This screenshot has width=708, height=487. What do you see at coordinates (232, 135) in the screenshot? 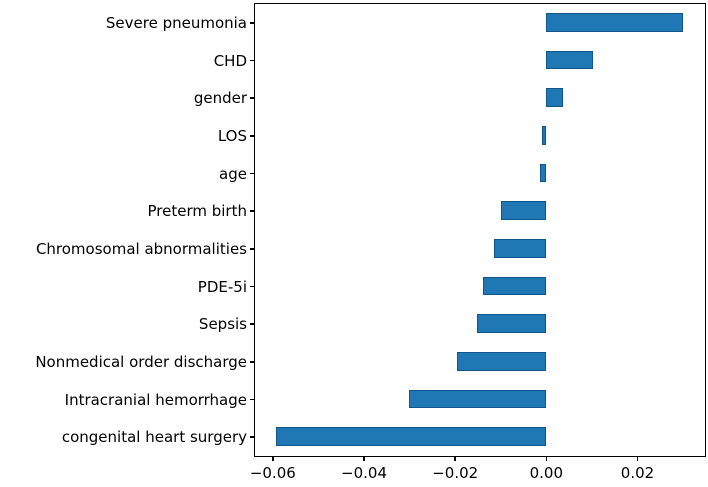
I see `category-label: LOS` at bounding box center [232, 135].